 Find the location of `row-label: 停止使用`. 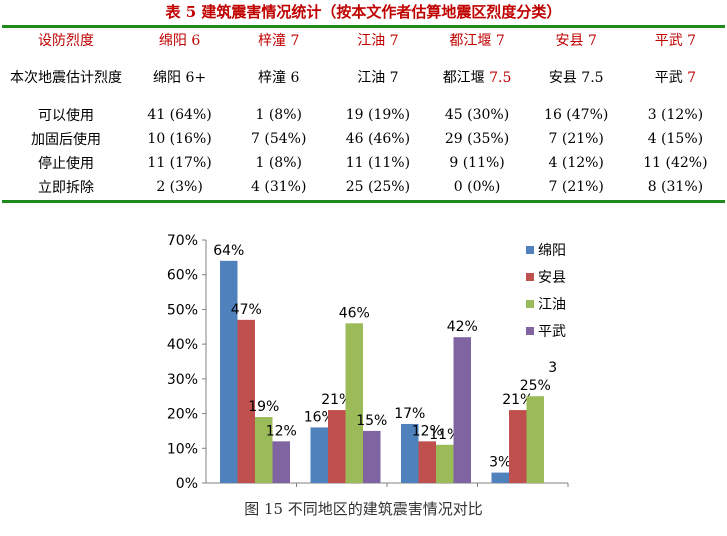

row-label: 停止使用 is located at coordinates (66, 164).